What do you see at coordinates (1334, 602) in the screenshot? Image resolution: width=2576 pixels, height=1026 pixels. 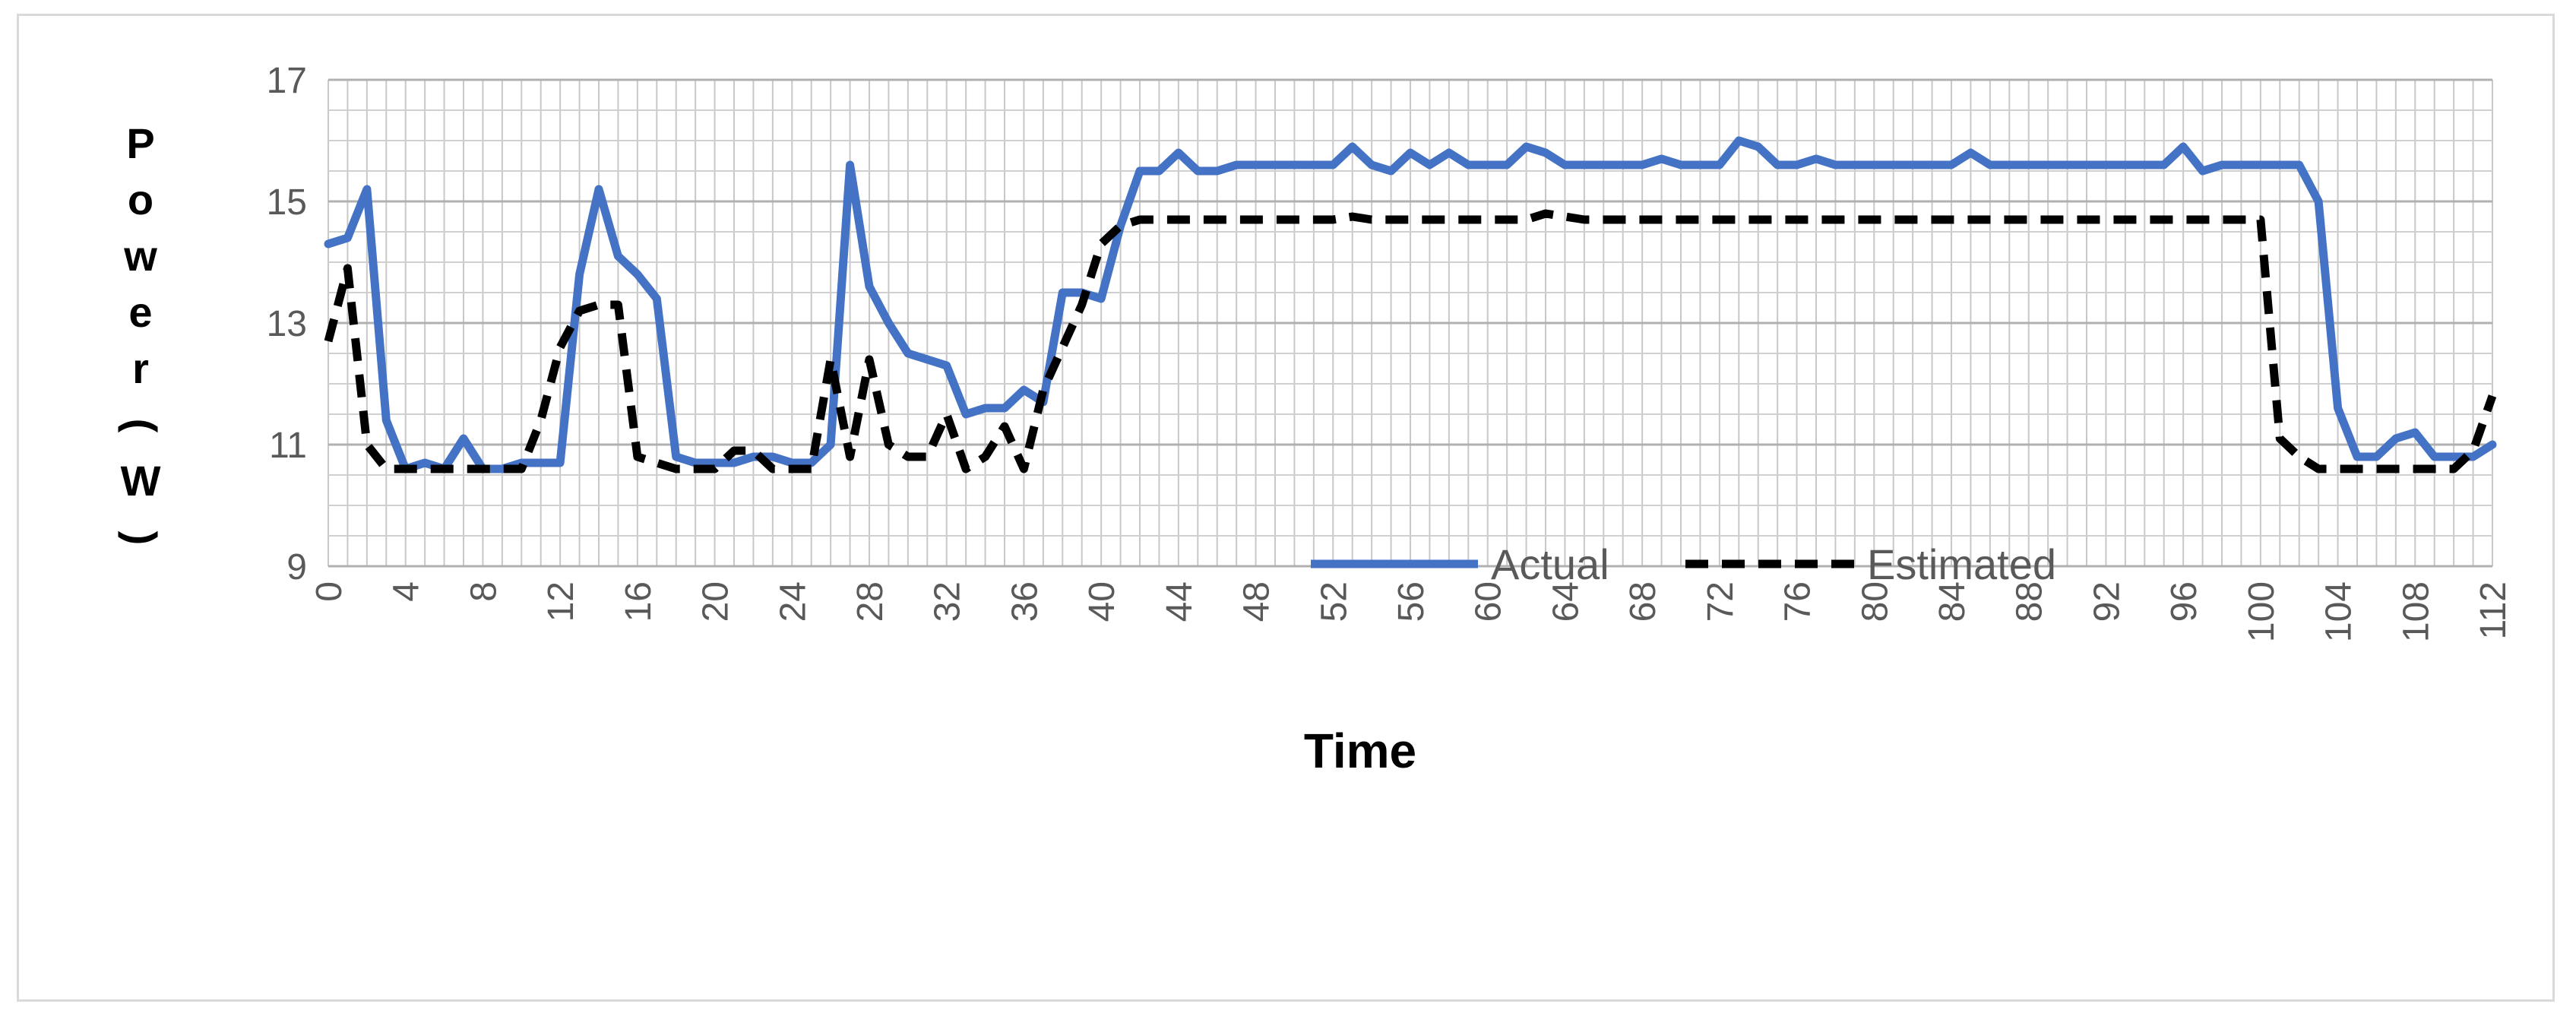 I see `x-tick-label: 52` at bounding box center [1334, 602].